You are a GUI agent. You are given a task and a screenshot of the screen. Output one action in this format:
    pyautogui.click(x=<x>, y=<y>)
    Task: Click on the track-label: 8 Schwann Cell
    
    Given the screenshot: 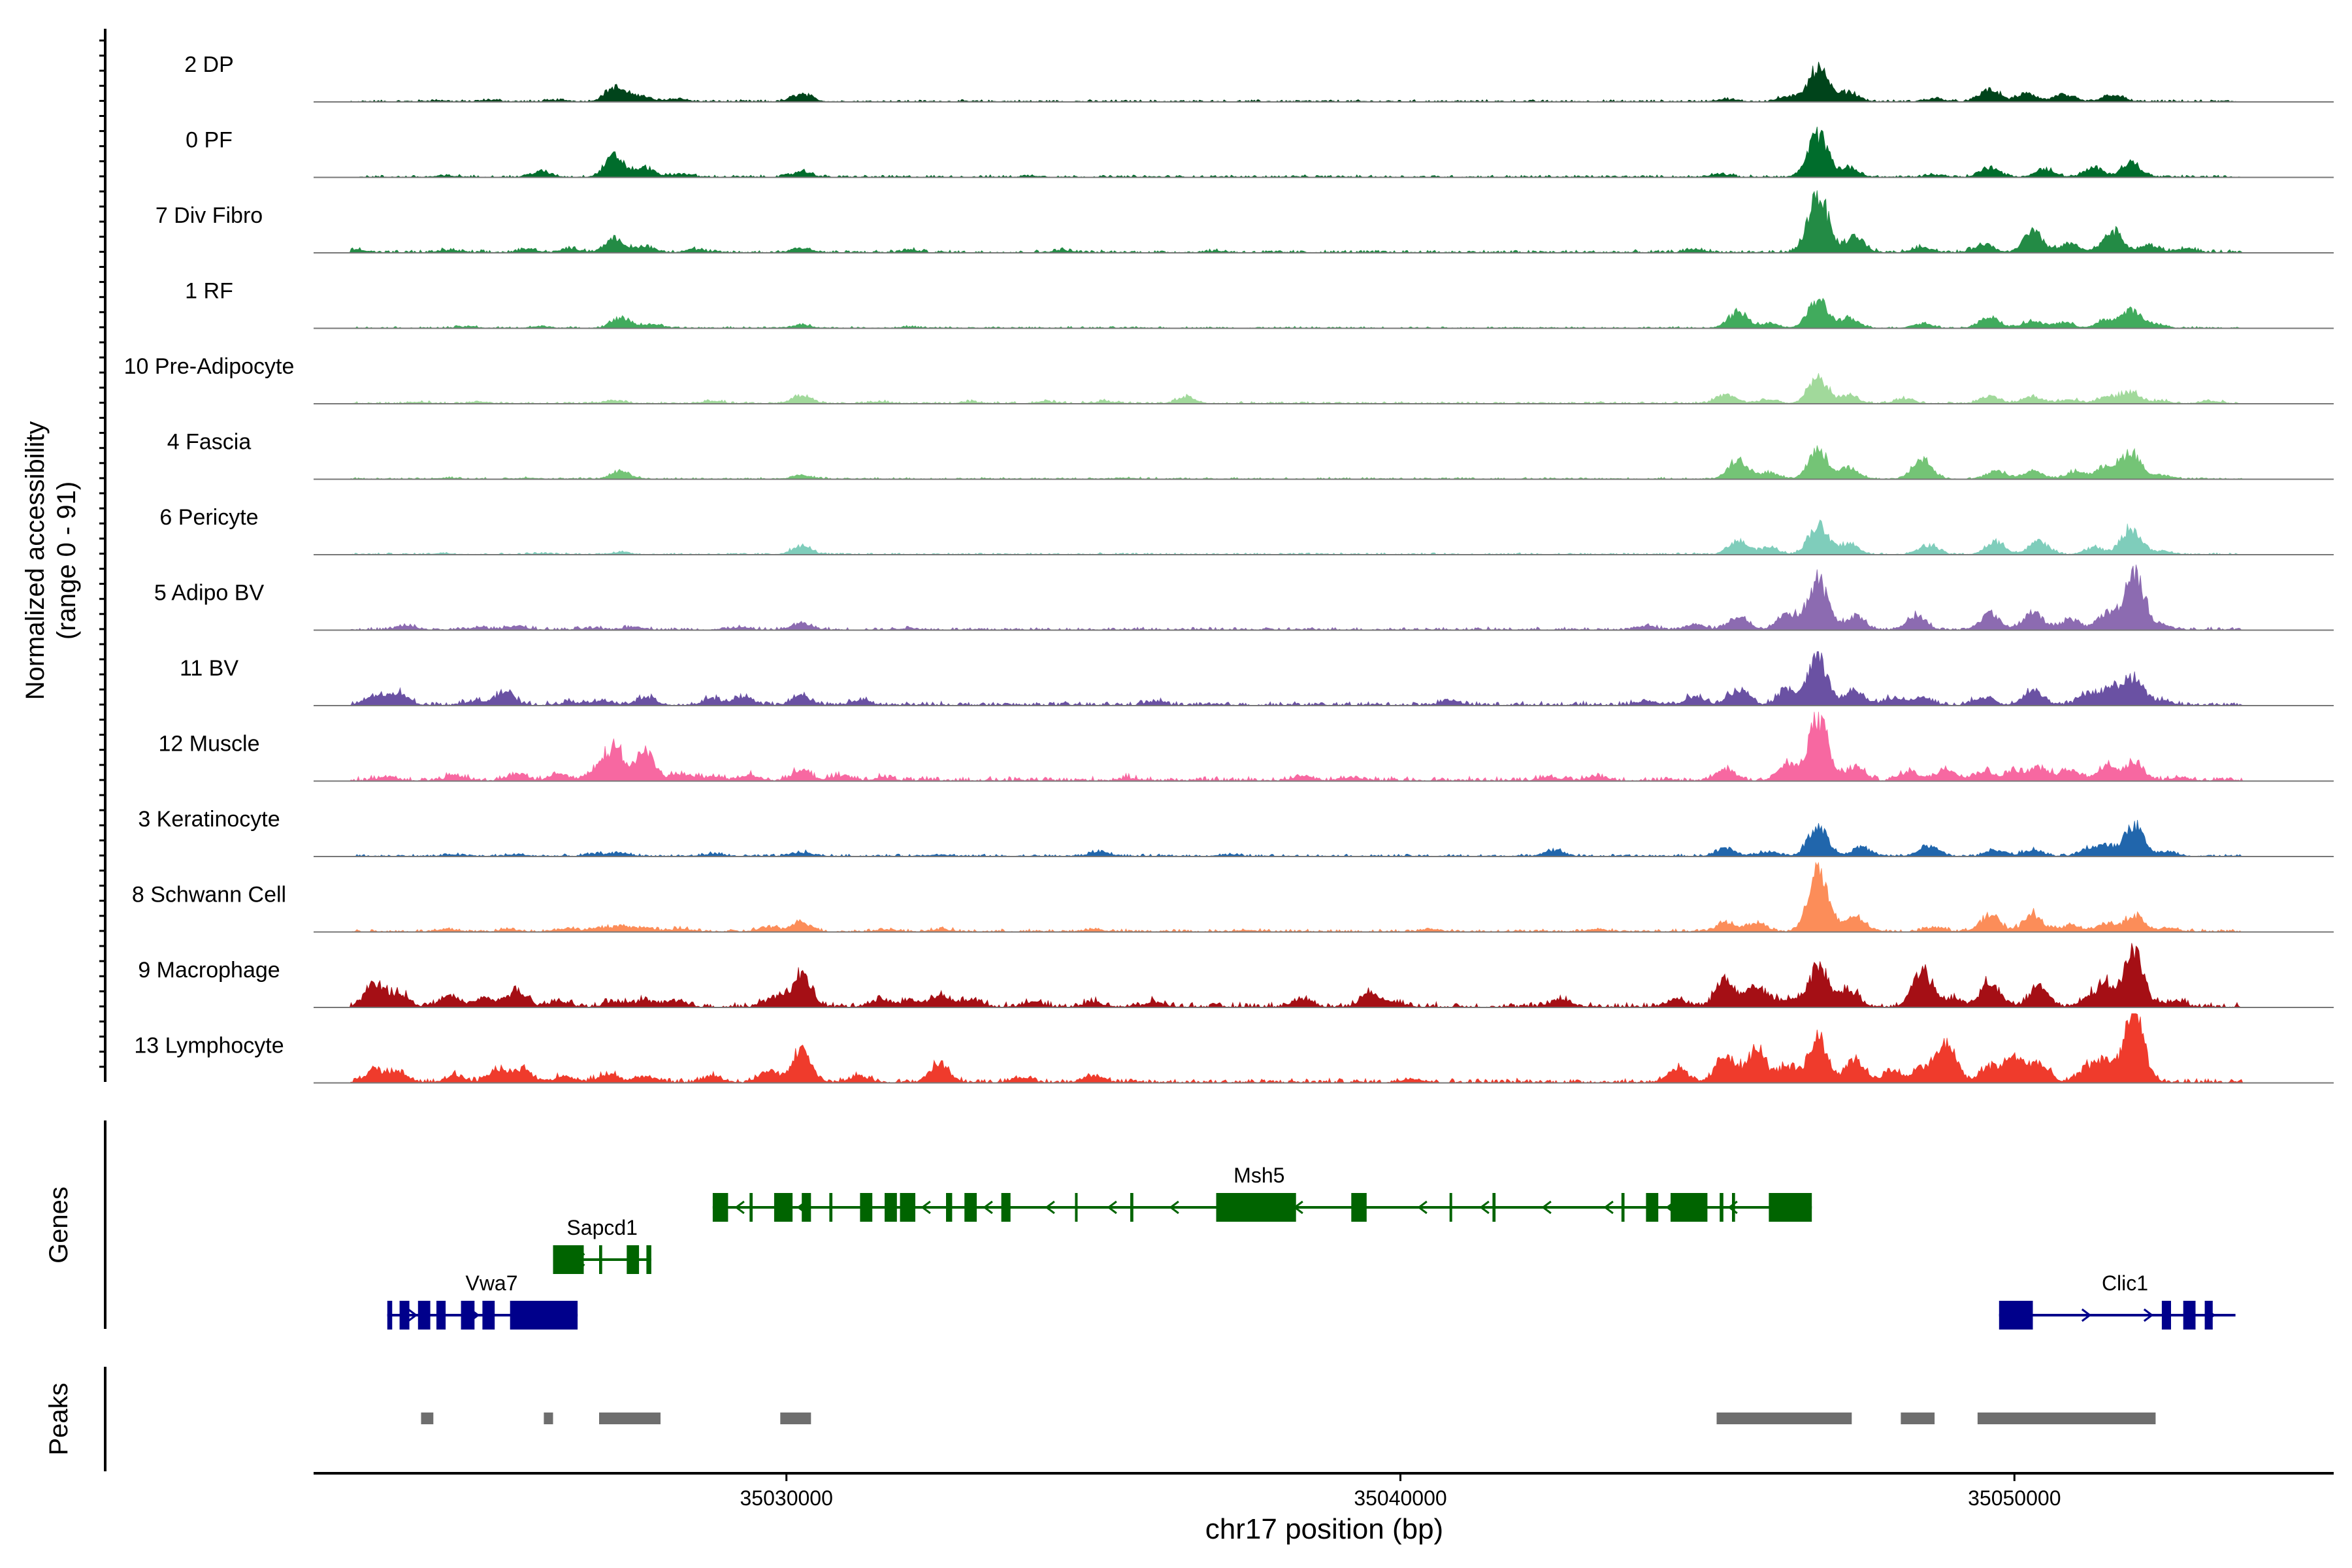 What is the action you would take?
    pyautogui.click(x=209, y=895)
    